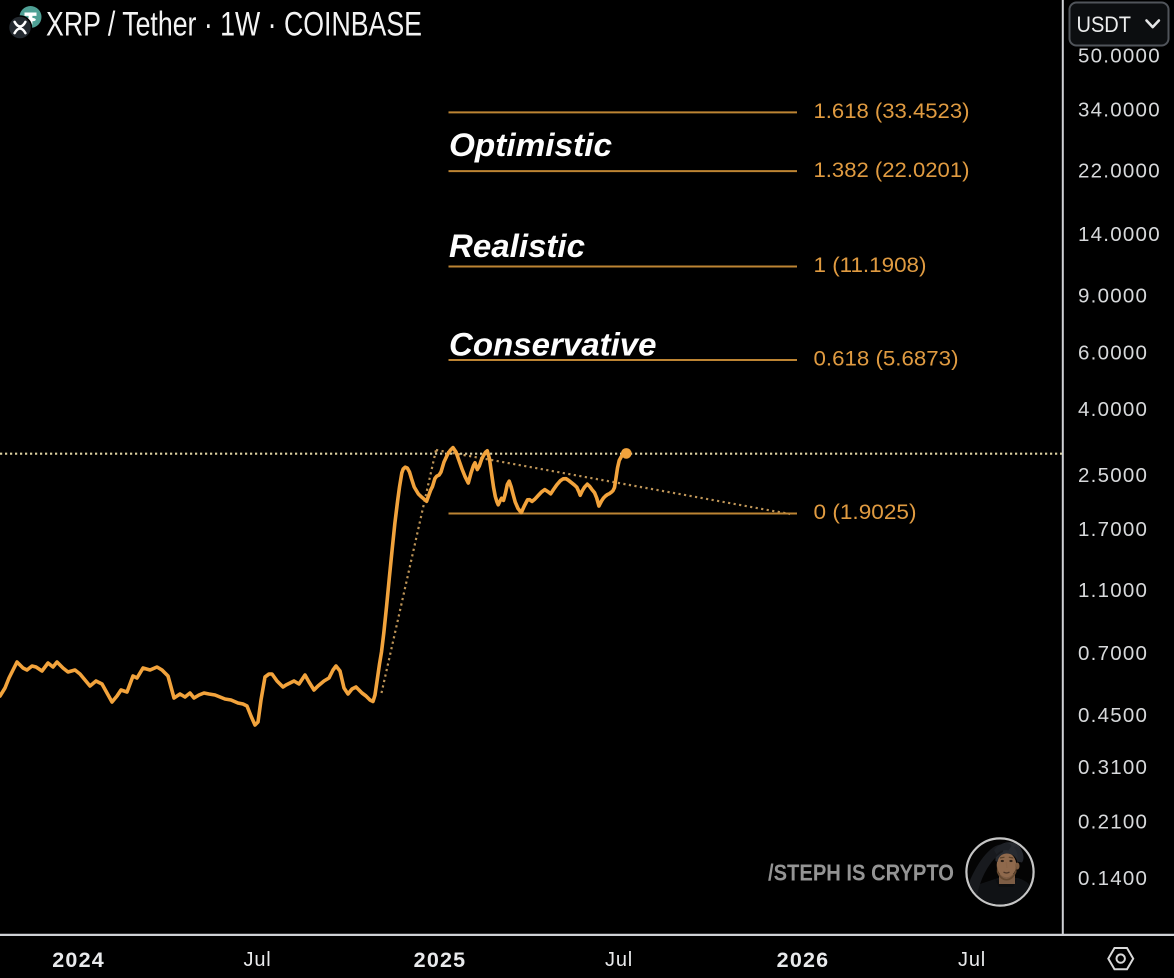  What do you see at coordinates (553, 345) in the screenshot?
I see `svg-text: Conservative` at bounding box center [553, 345].